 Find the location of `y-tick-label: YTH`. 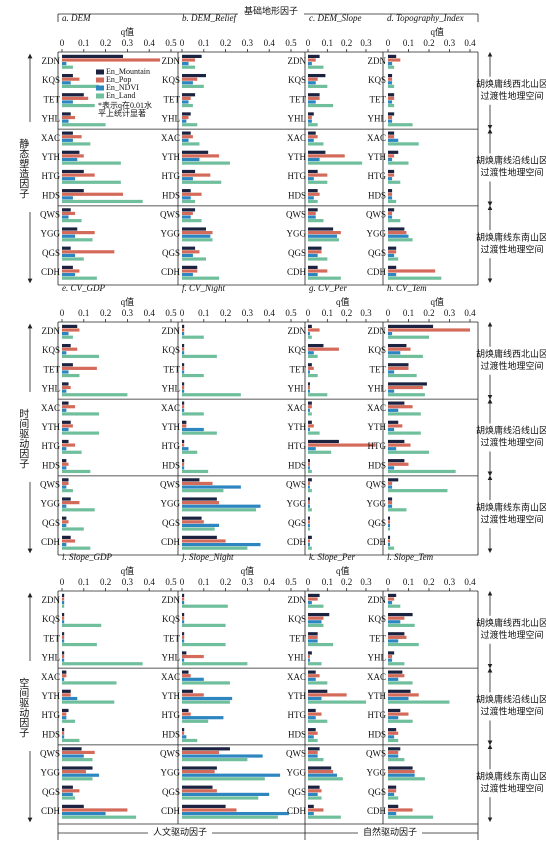

y-tick-label: YTH is located at coordinates (297, 427).